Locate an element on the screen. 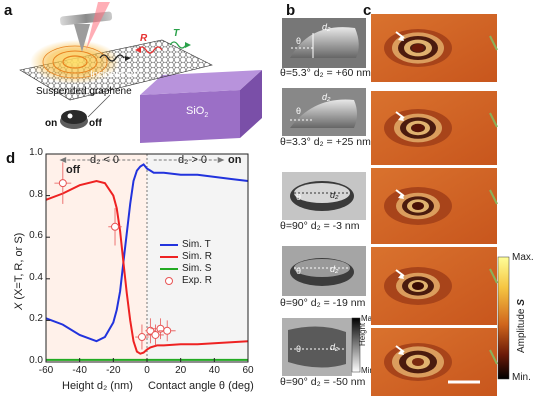 This screenshot has width=546, height=403. sio2-label: SiO2 is located at coordinates (197, 112).